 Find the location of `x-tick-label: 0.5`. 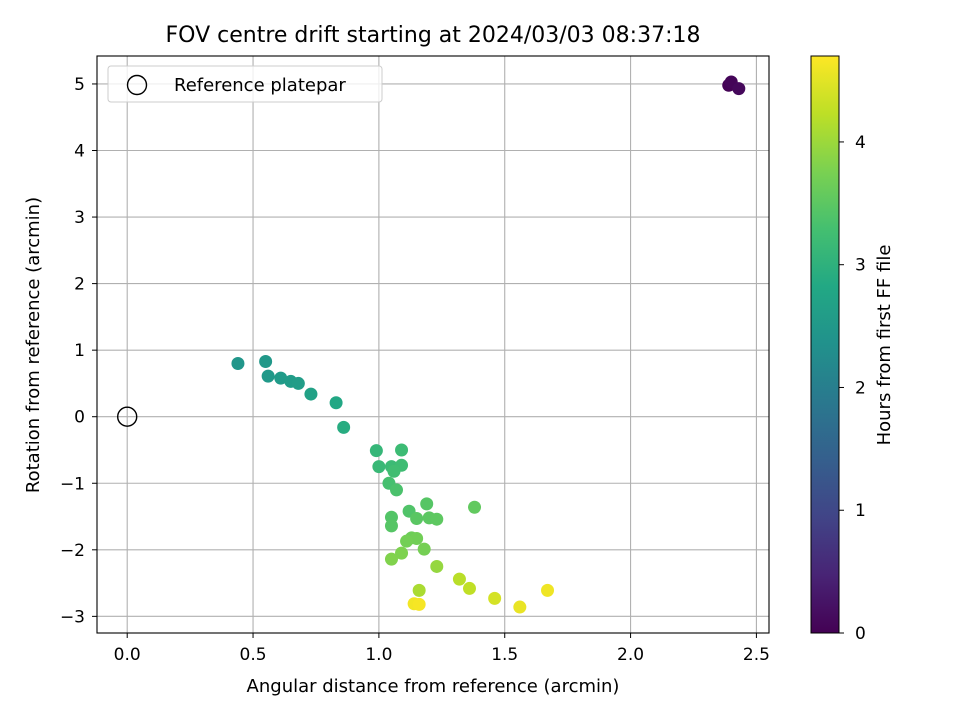

x-tick-label: 0.5 is located at coordinates (253, 655).